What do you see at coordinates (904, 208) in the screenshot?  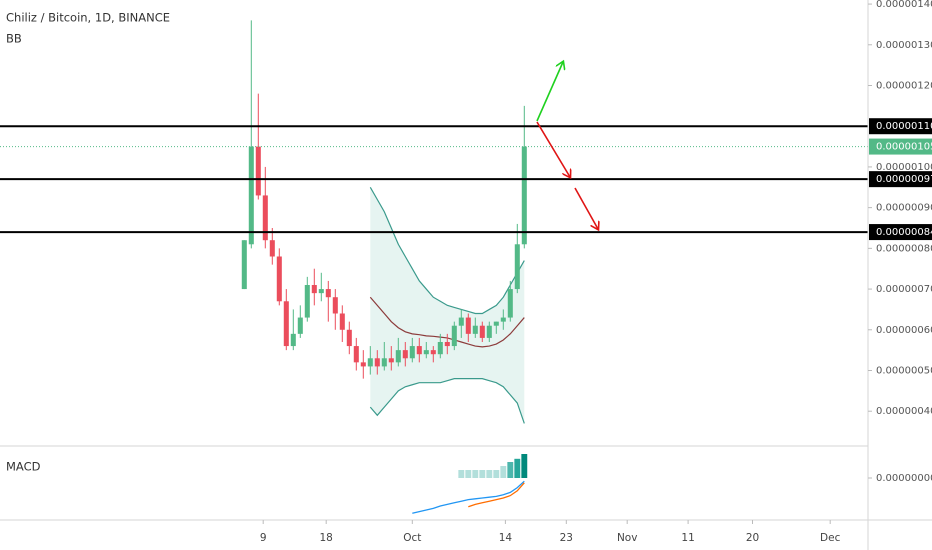 I see `y-tick-label: 0.00000090` at bounding box center [904, 208].